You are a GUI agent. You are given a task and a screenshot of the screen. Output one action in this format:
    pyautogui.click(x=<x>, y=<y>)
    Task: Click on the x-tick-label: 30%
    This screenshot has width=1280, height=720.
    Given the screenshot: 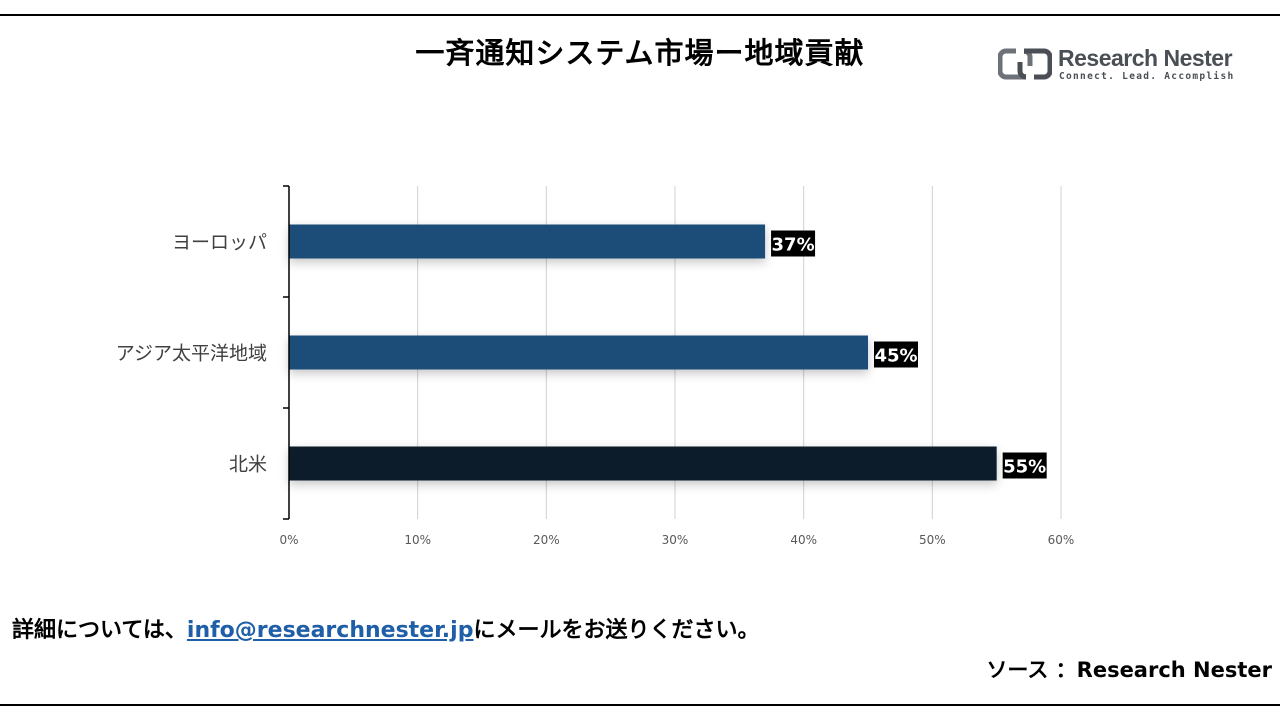 What is the action you would take?
    pyautogui.click(x=675, y=540)
    